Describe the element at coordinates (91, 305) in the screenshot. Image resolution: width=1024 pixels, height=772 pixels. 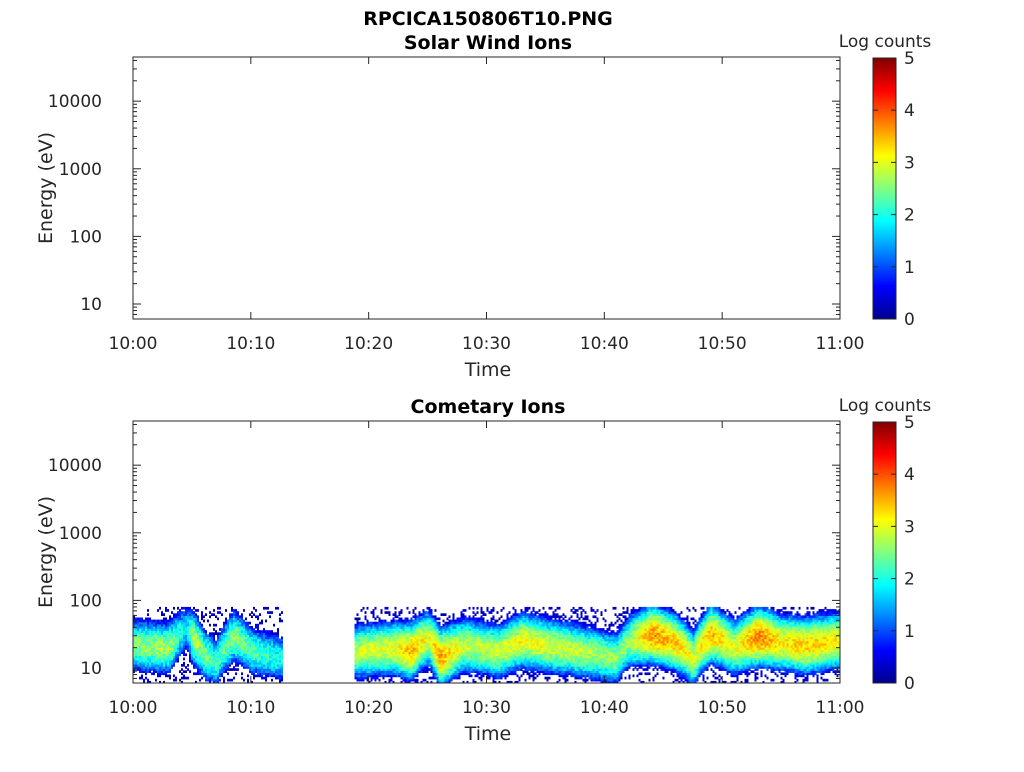
I see `y-tick-label: 10` at that location.